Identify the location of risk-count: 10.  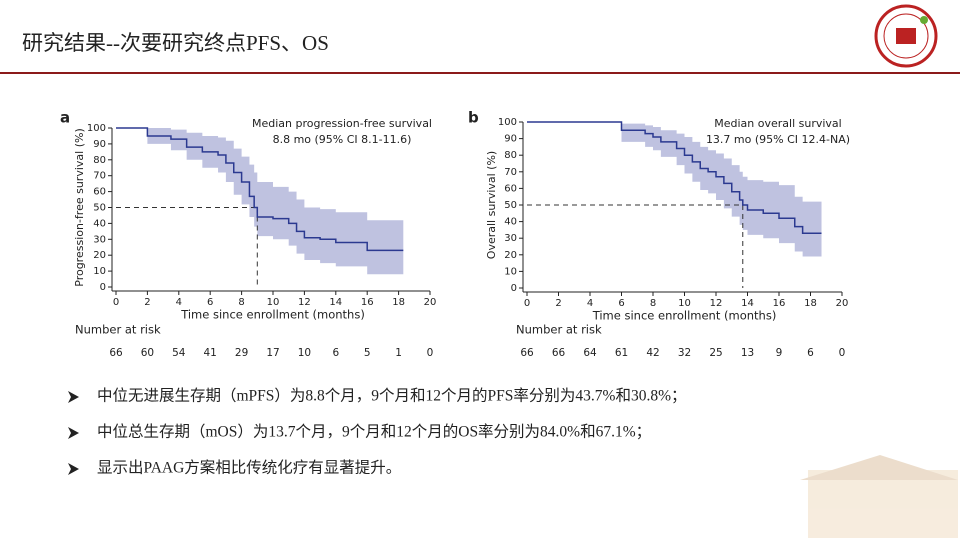
(304, 353).